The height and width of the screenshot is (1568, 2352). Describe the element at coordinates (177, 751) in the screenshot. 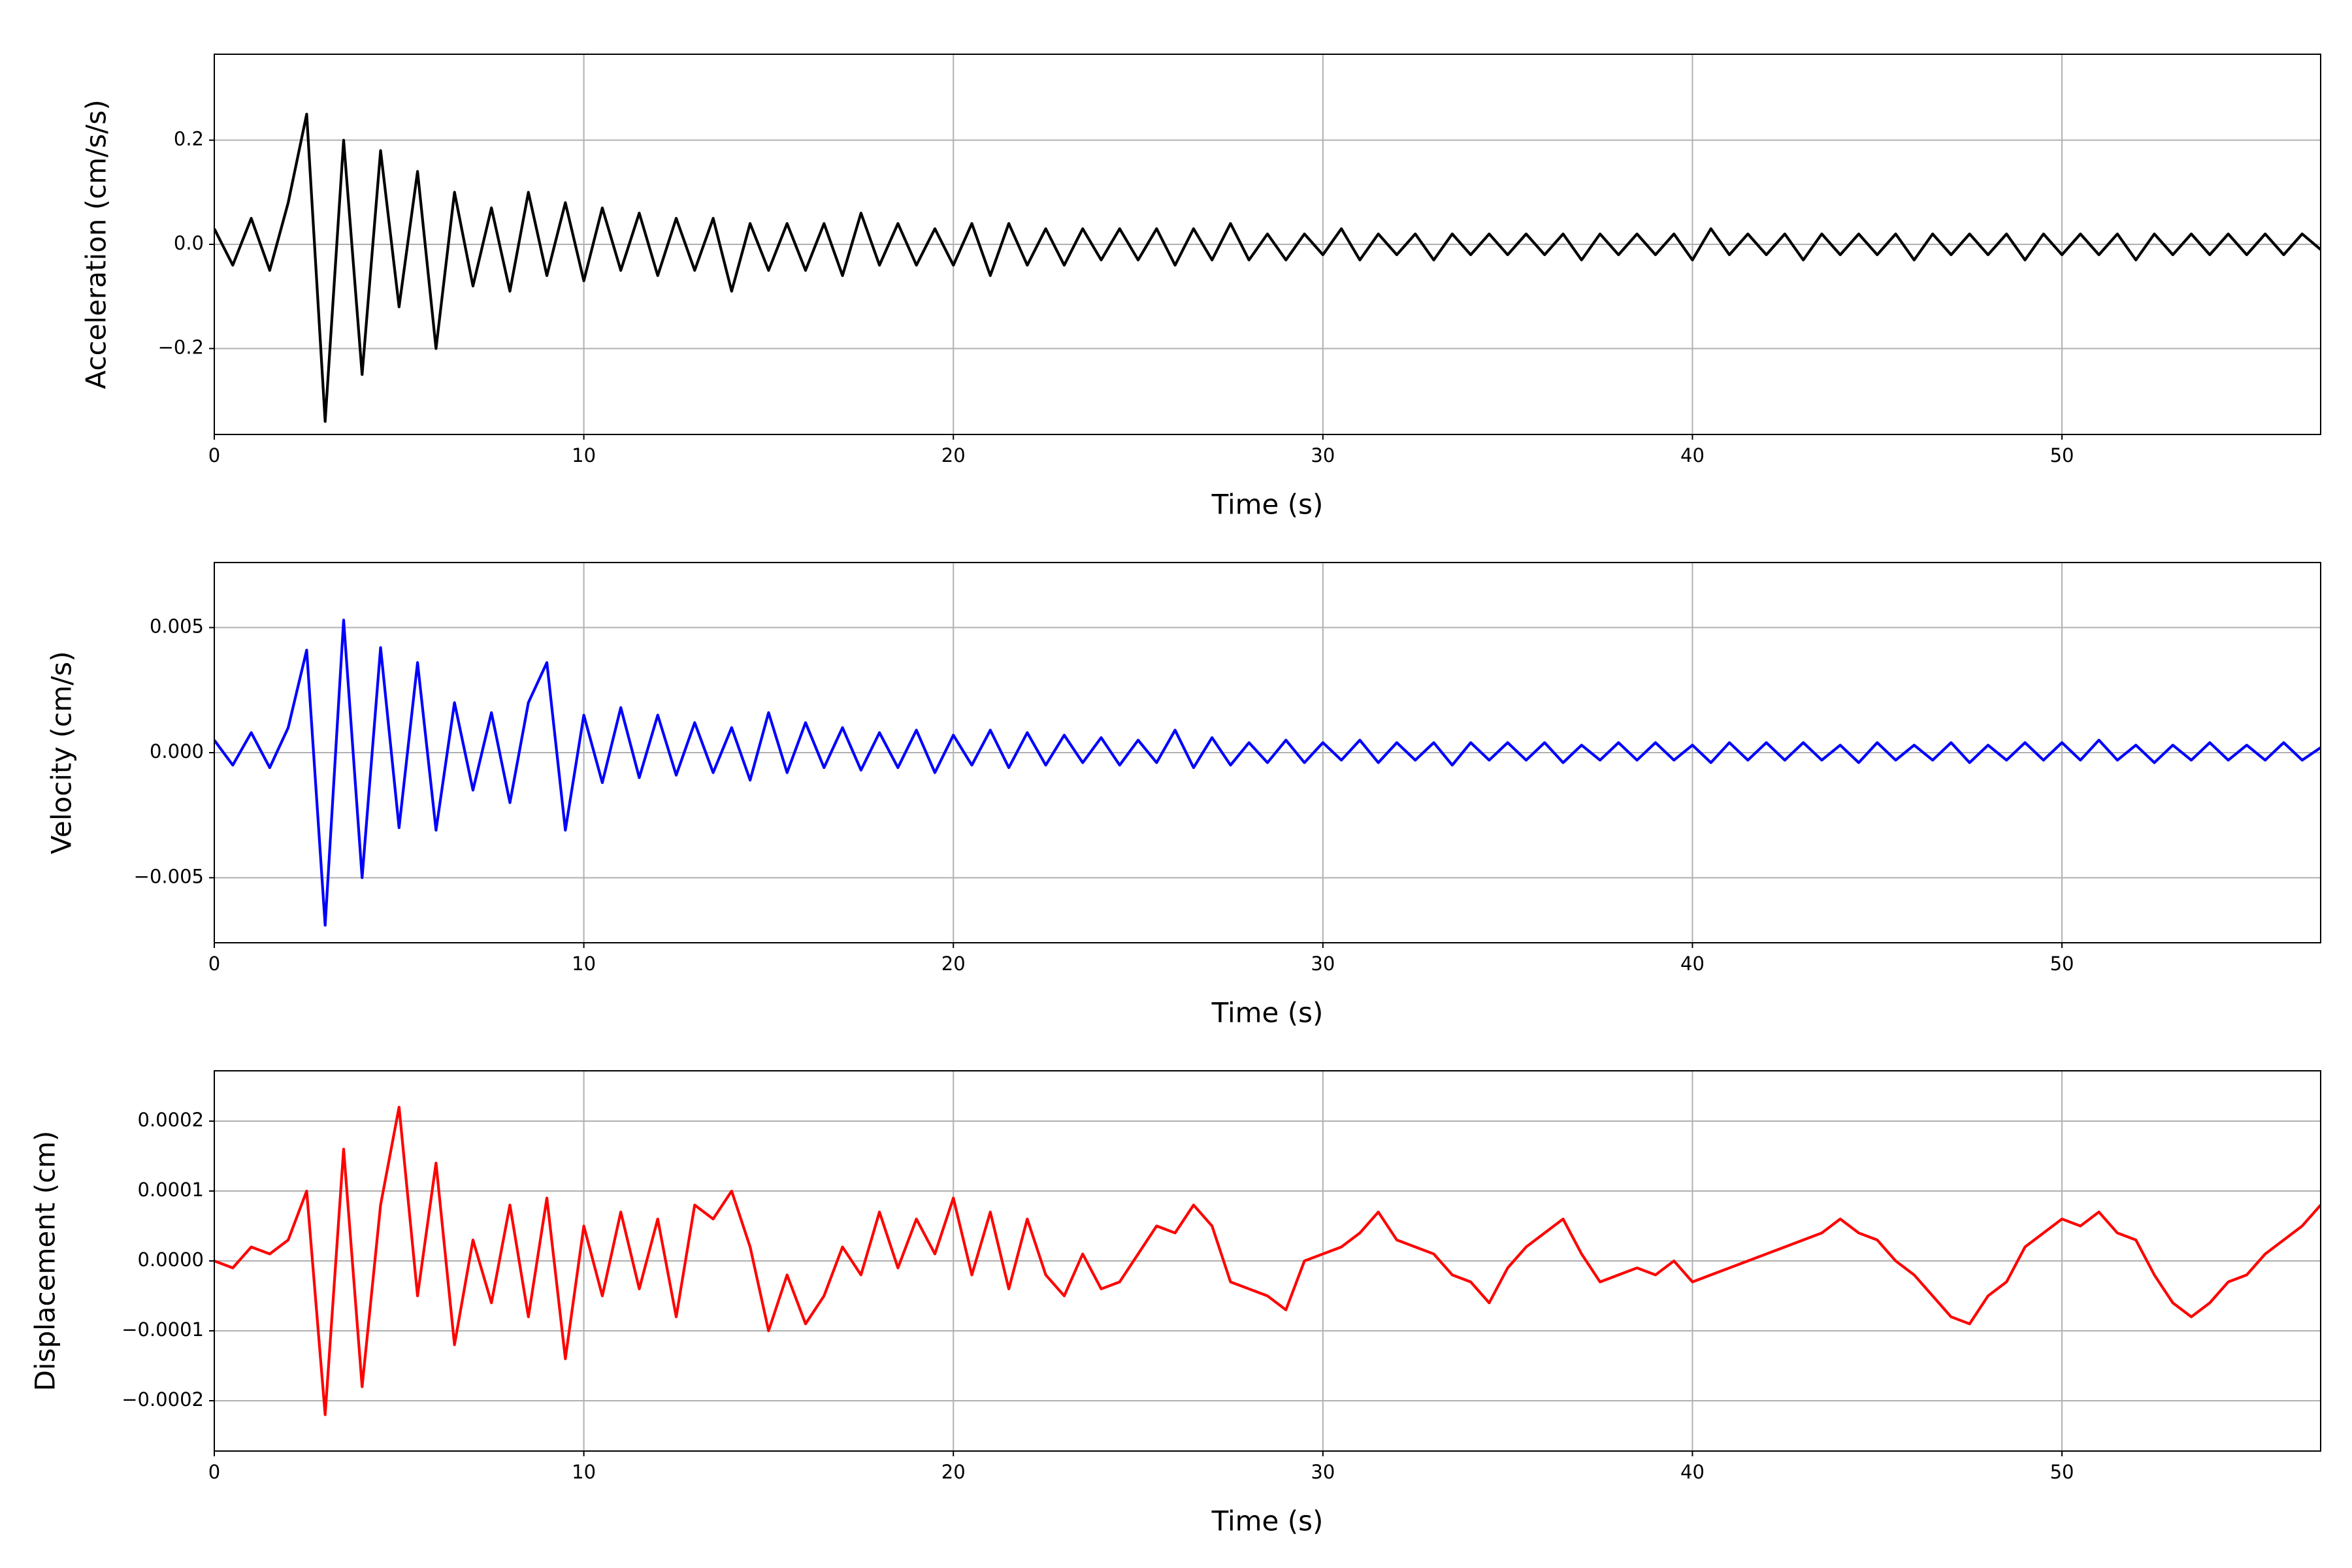

I see `y-tick-label: 0.000` at that location.